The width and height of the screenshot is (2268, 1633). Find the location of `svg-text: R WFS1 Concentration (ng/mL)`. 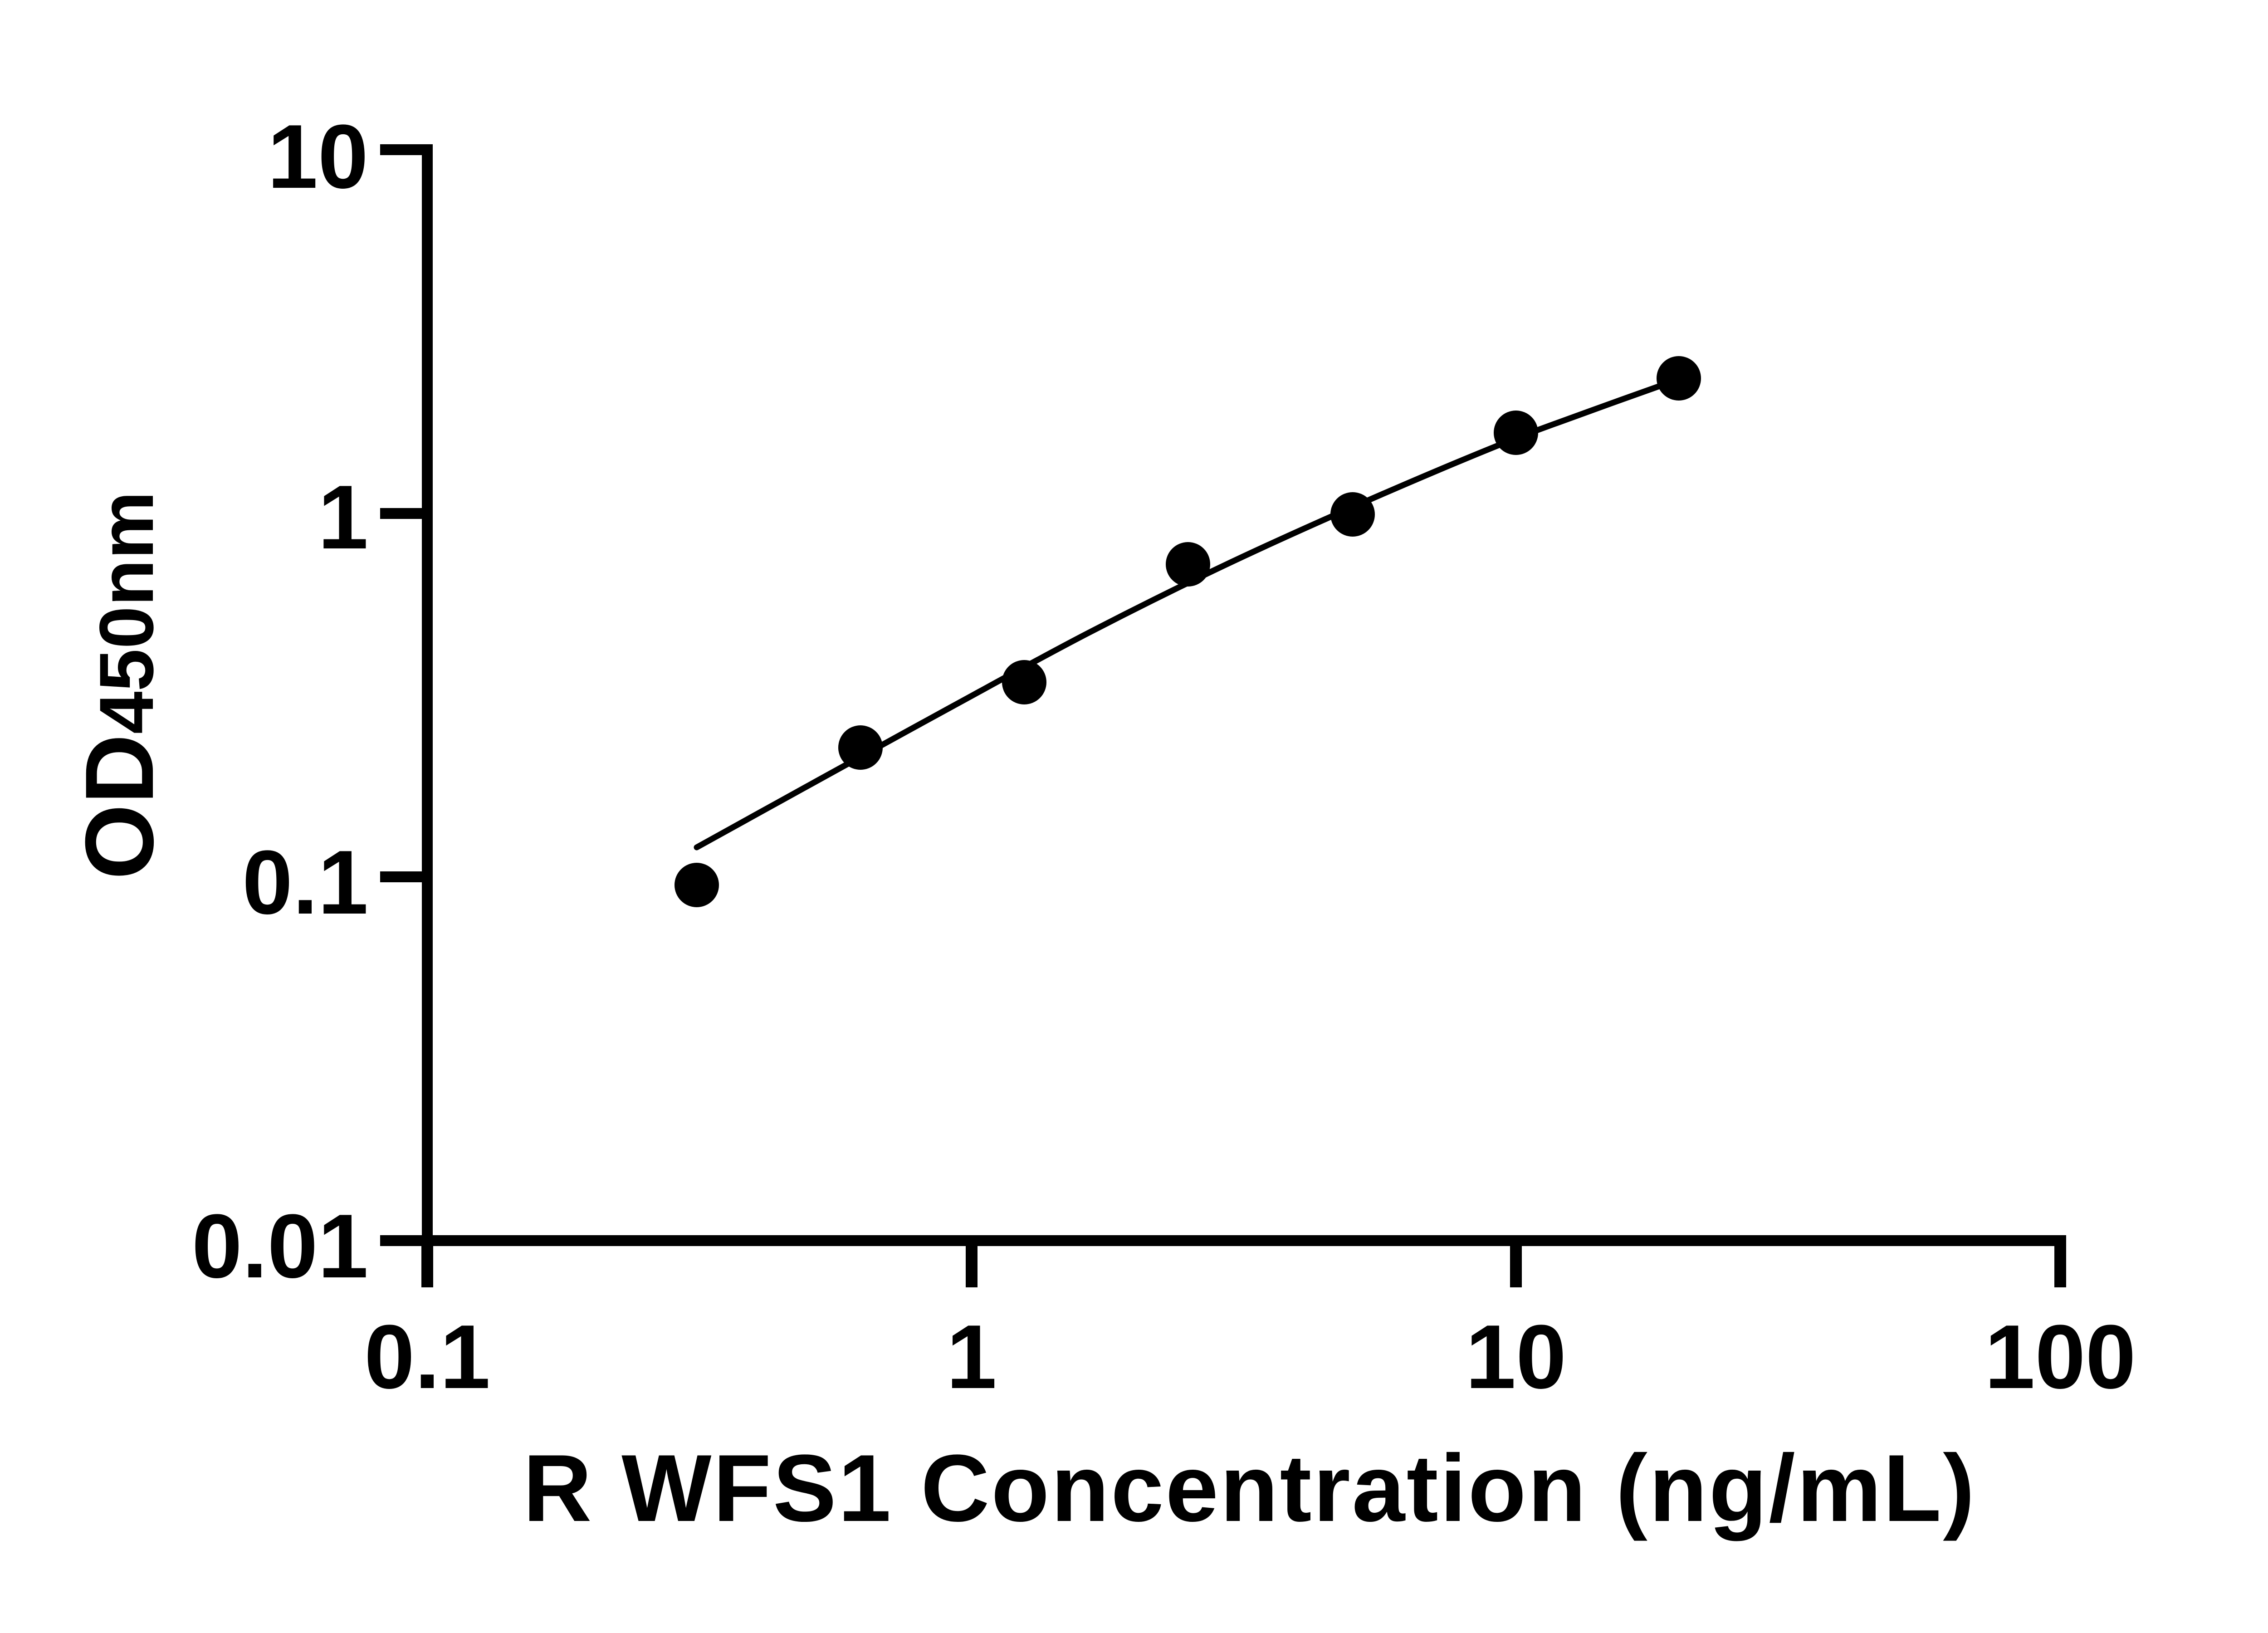

svg-text: R WFS1 Concentration (ng/mL) is located at coordinates (1250, 1488).